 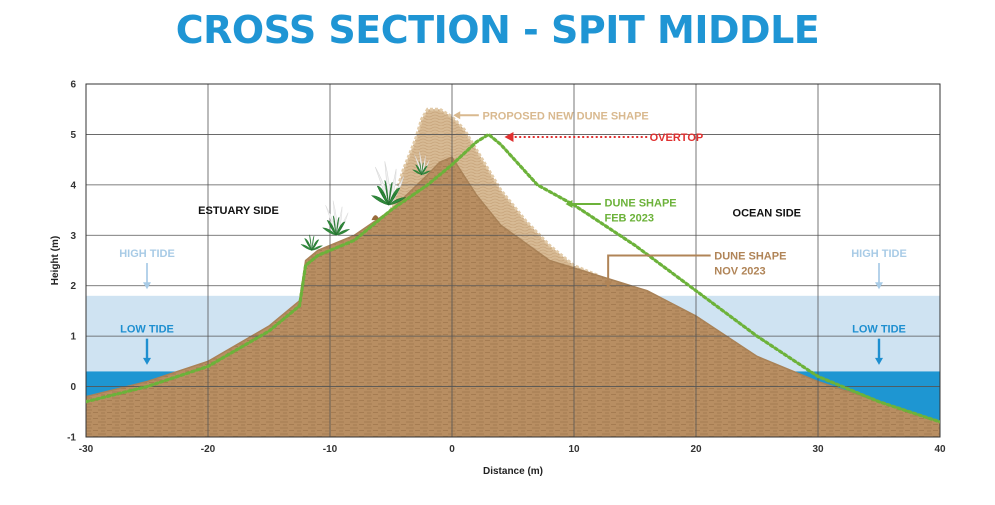 What do you see at coordinates (71, 438) in the screenshot?
I see `y-tick-label: -1` at bounding box center [71, 438].